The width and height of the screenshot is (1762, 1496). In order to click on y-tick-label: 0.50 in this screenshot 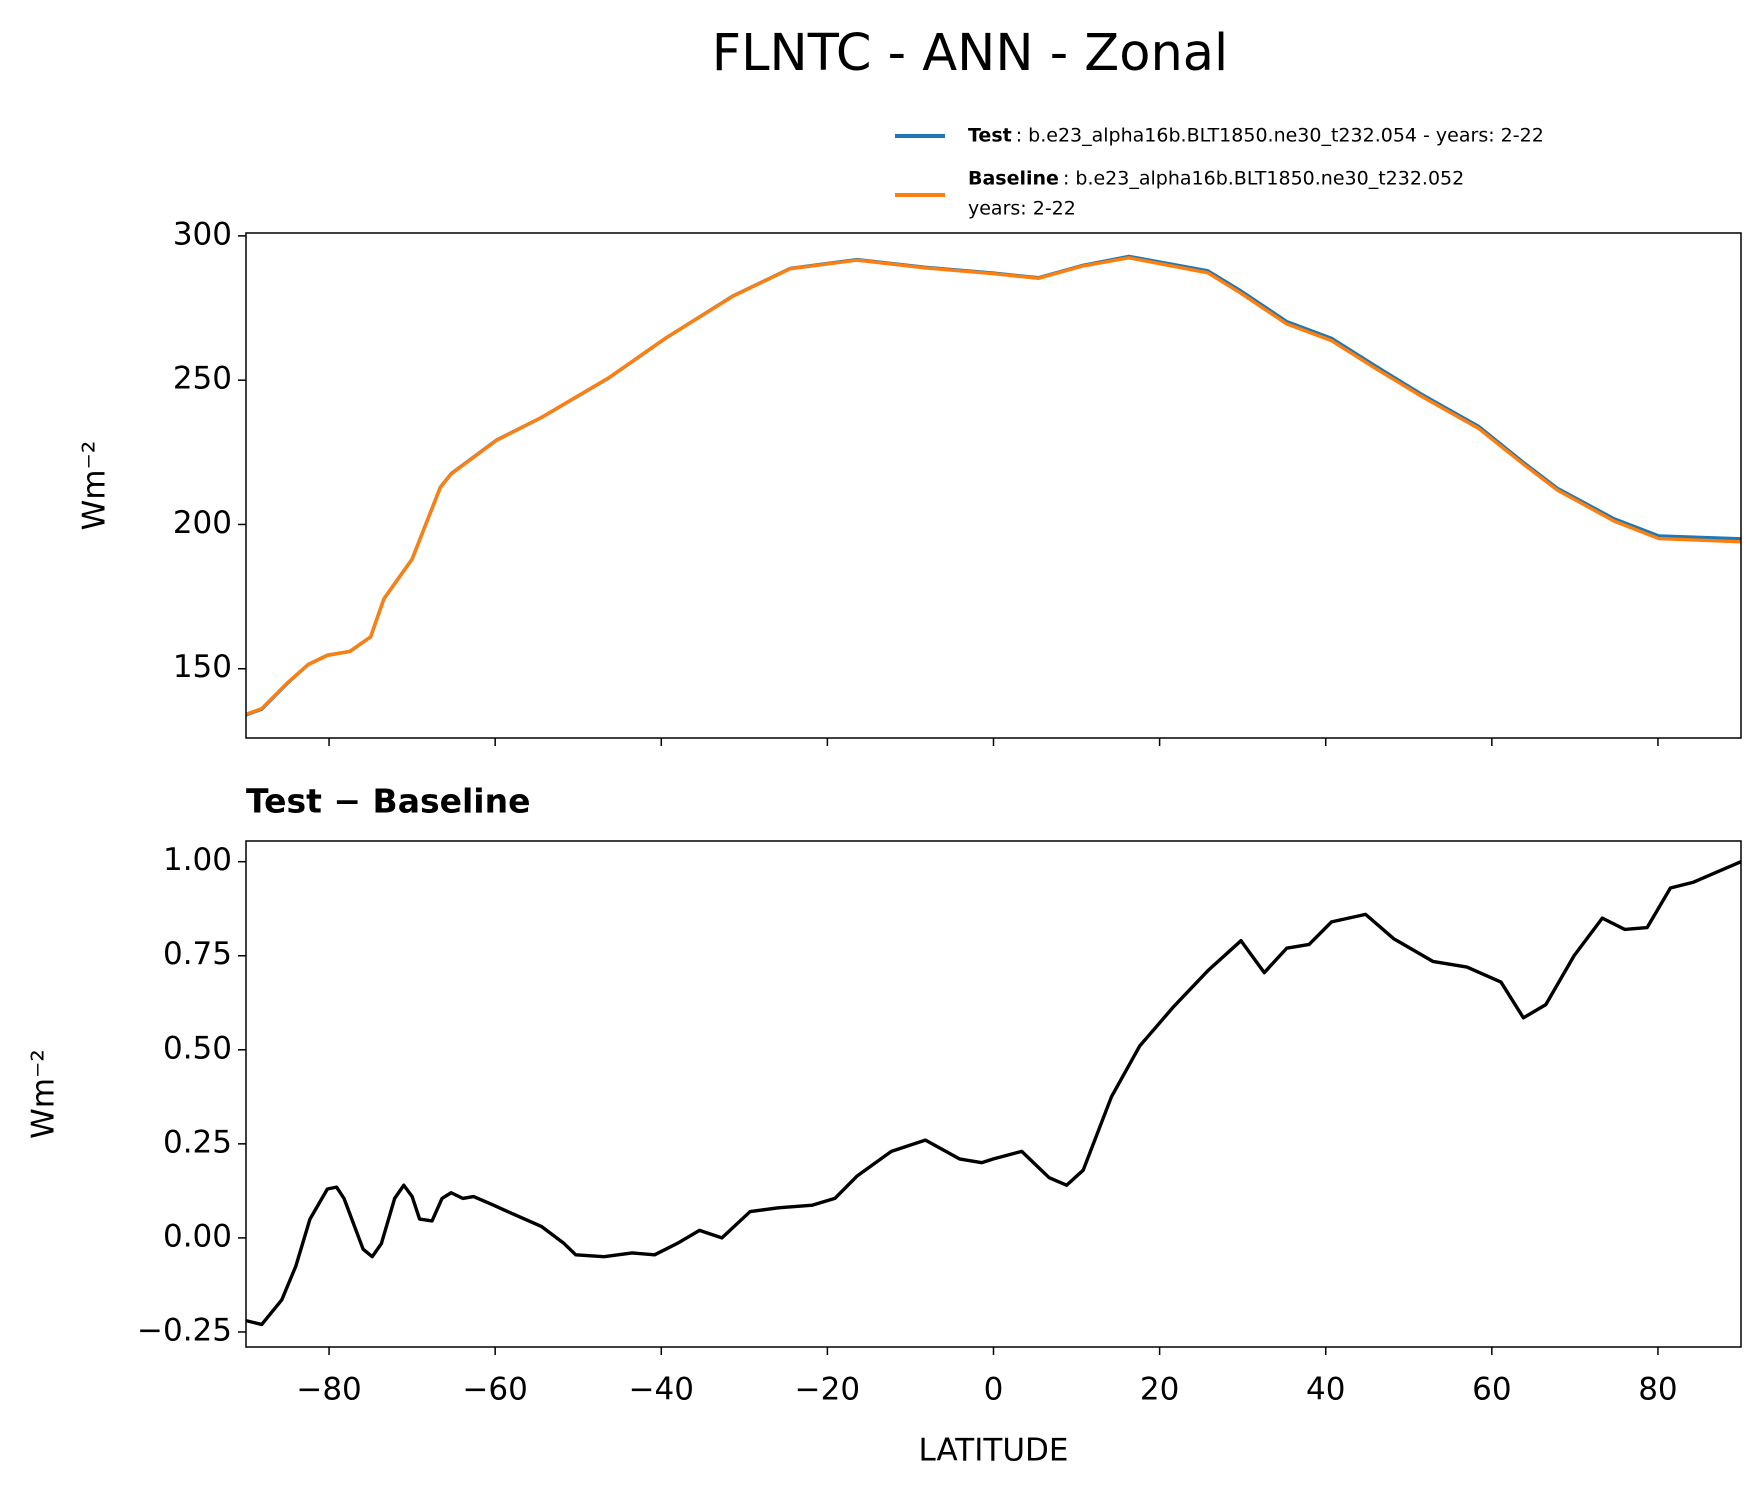, I will do `click(197, 1048)`.